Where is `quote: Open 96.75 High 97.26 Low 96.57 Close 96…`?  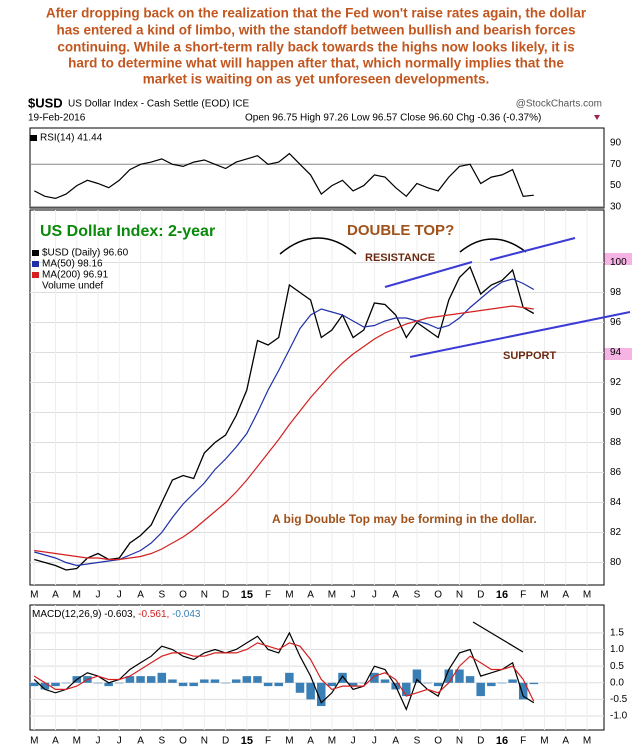
quote: Open 96.75 High 97.26 Low 96.57 Close 96… is located at coordinates (393, 118).